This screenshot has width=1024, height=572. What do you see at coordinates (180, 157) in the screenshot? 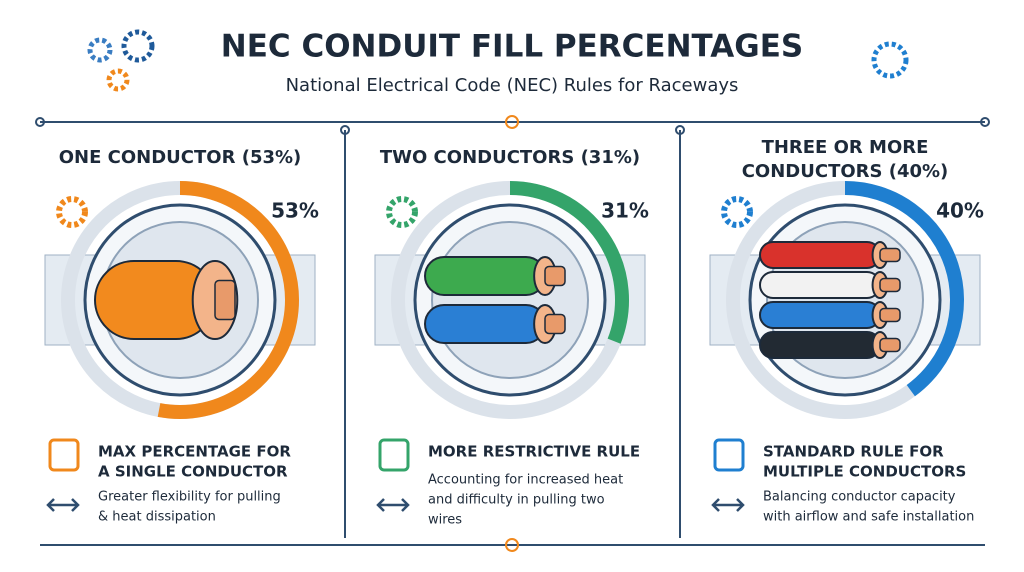
I see `panel-heading: ONE CONDUCTOR (53%)` at bounding box center [180, 157].